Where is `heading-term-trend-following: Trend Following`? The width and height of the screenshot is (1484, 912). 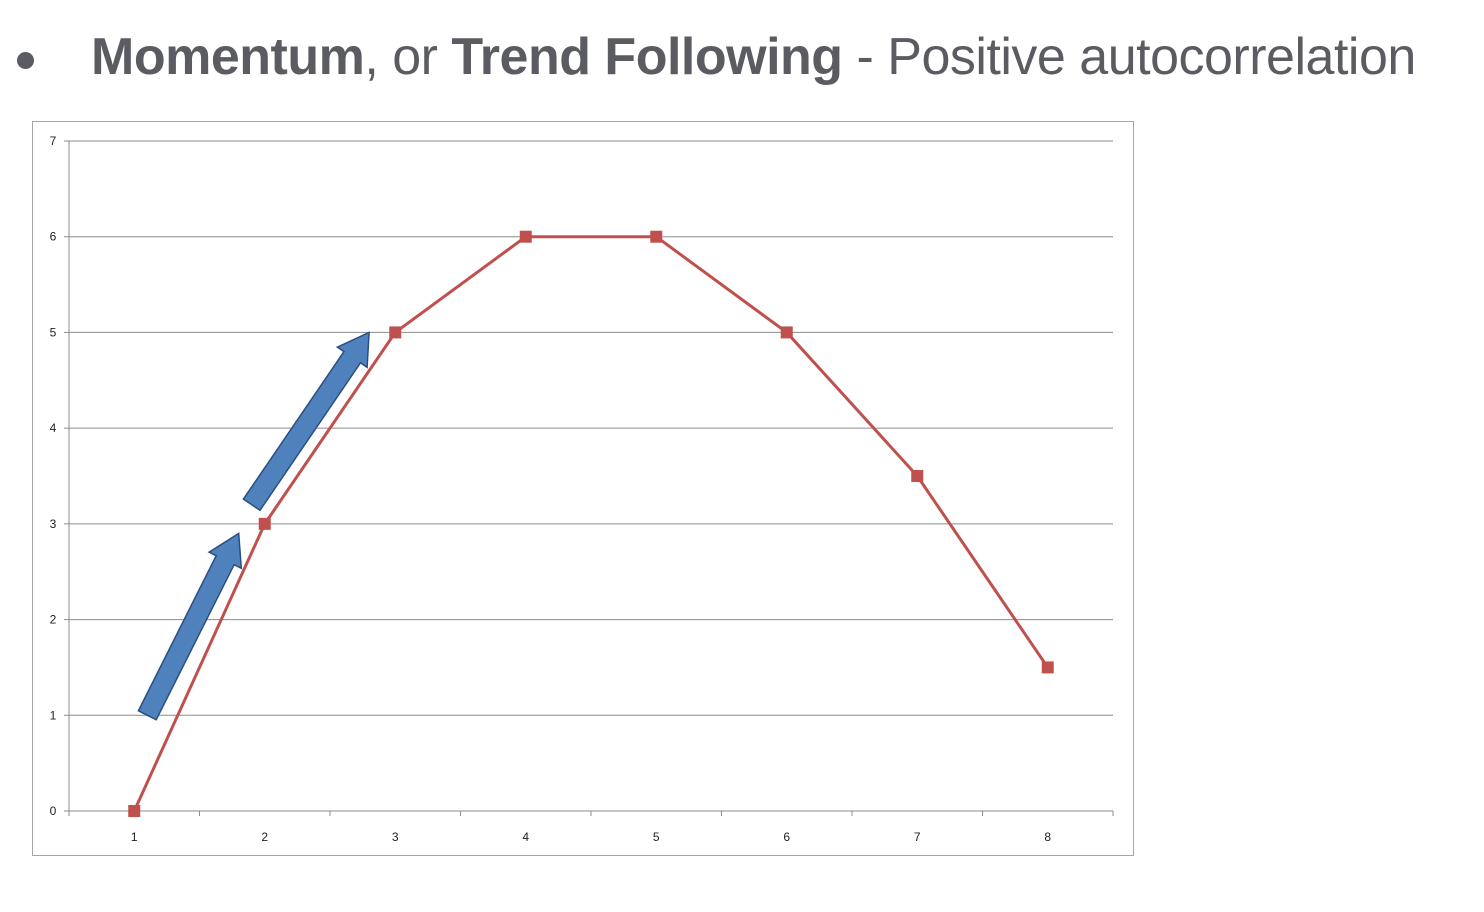 heading-term-trend-following: Trend Following is located at coordinates (647, 57).